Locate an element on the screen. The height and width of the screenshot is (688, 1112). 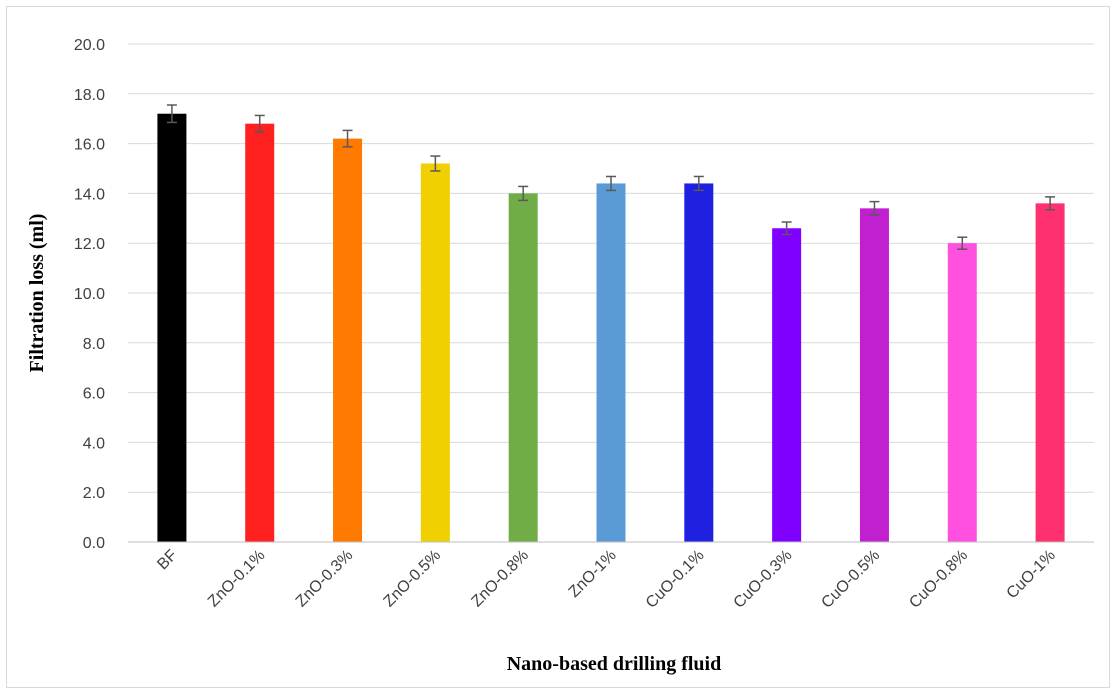
y-tick-label: 4.0 is located at coordinates (94, 443).